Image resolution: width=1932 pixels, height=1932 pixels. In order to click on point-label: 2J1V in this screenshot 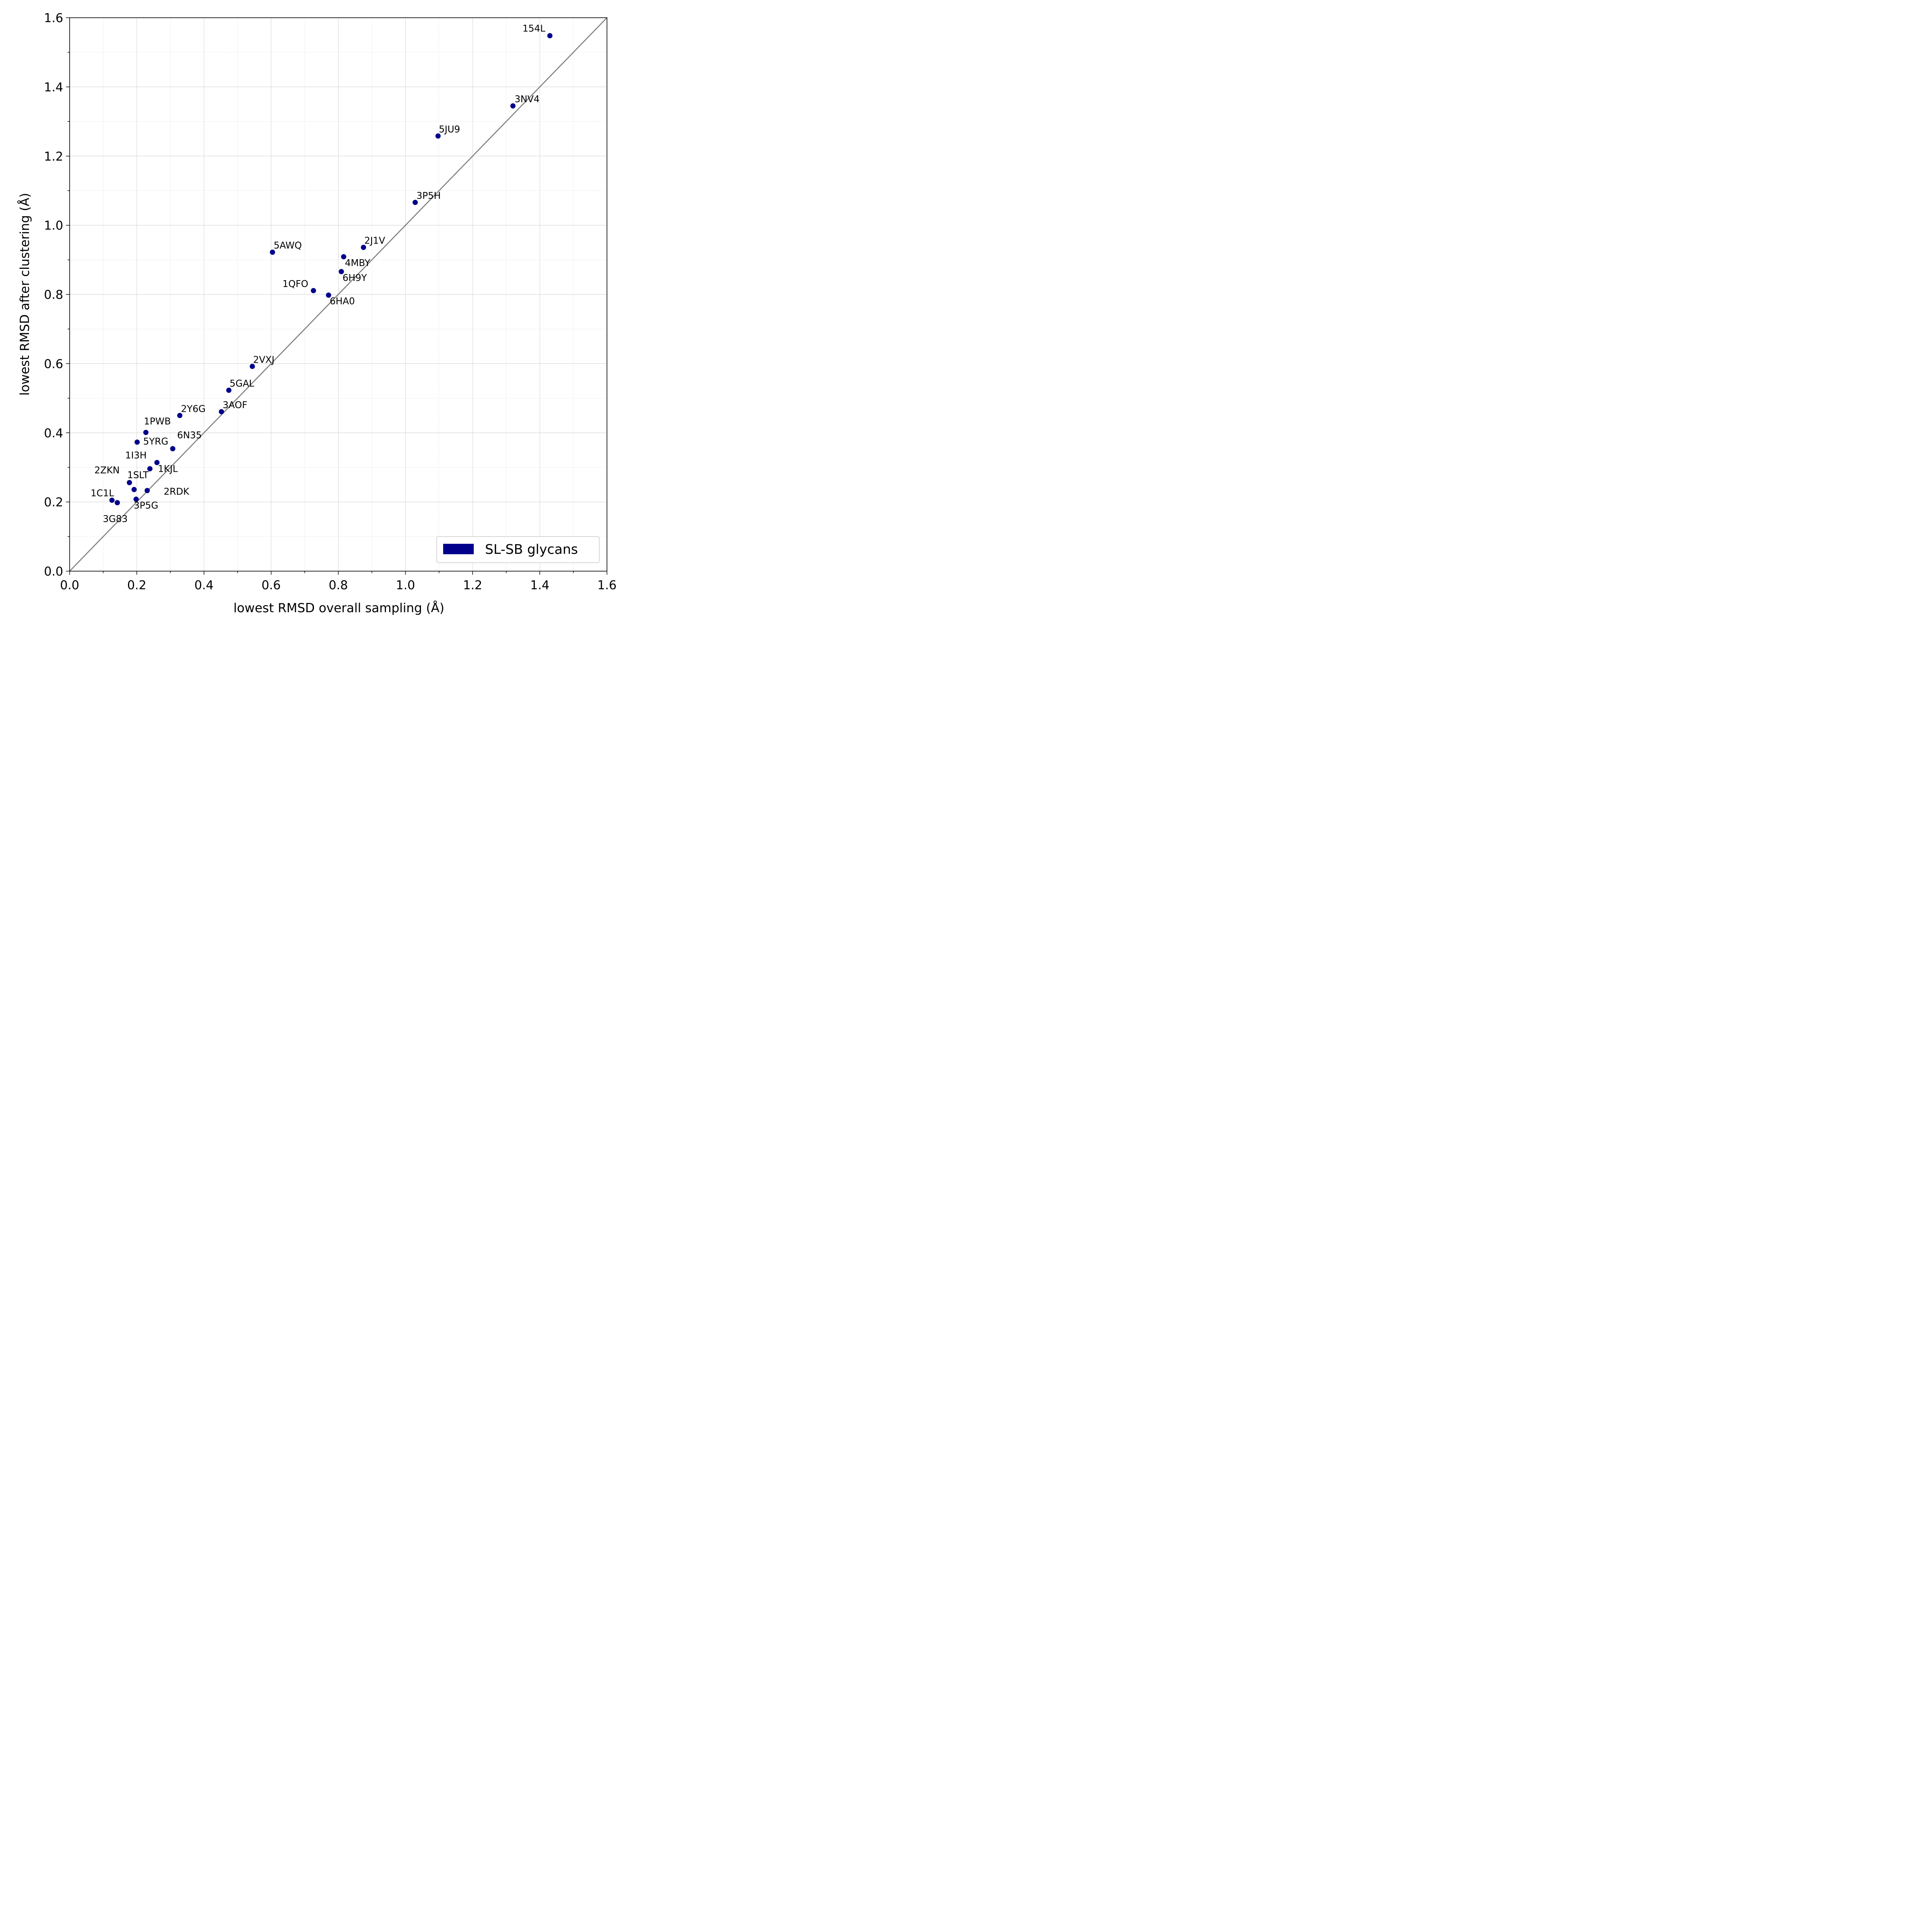, I will do `click(374, 241)`.